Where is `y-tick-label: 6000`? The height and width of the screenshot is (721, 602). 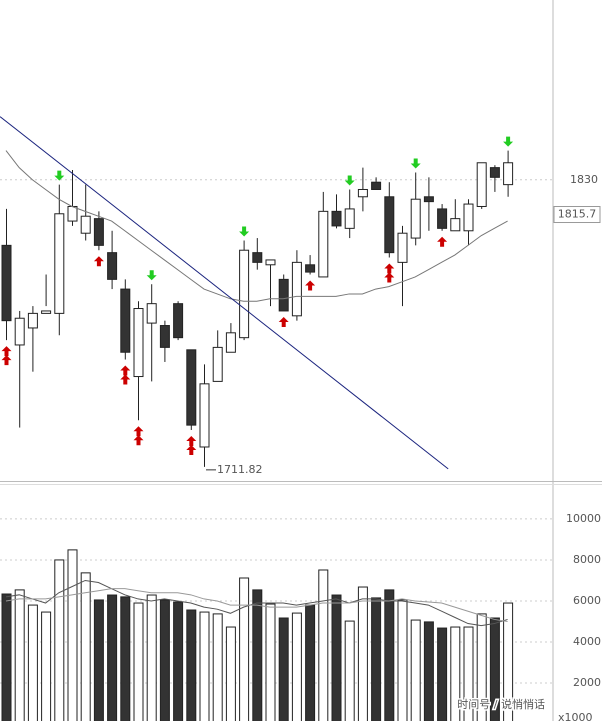 y-tick-label: 6000 is located at coordinates (587, 600).